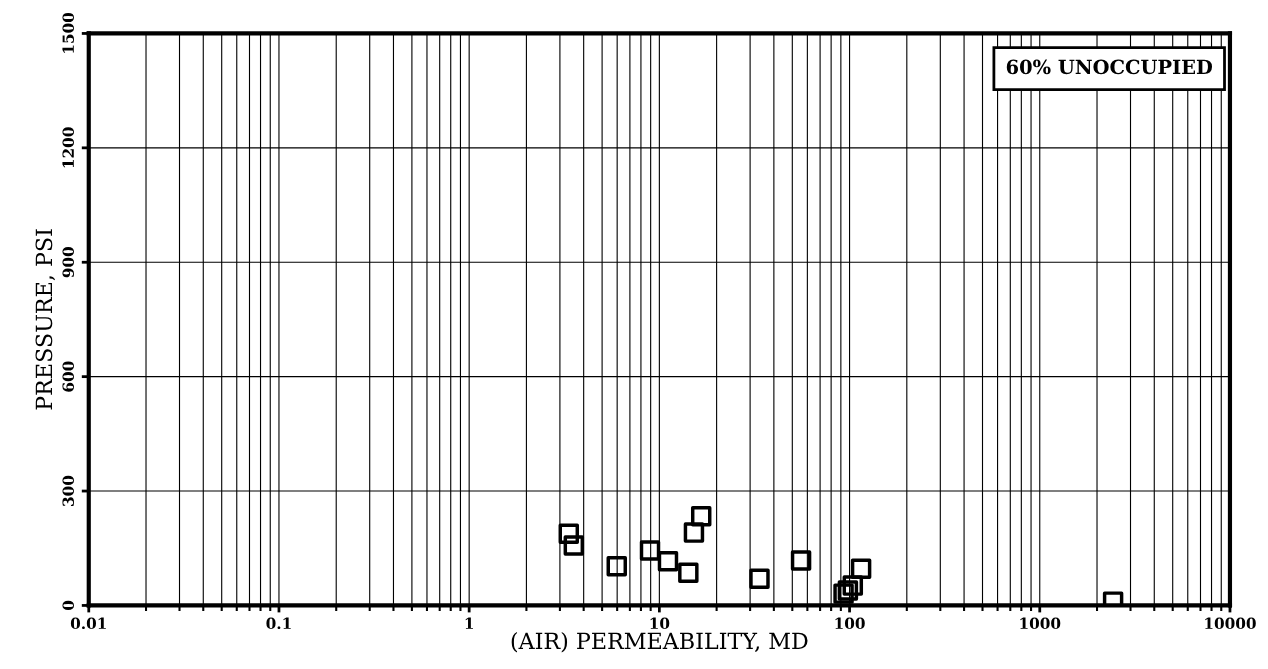 The height and width of the screenshot is (669, 1268). What do you see at coordinates (45, 319) in the screenshot?
I see `y-axis-title: PRESSURE, PSI` at bounding box center [45, 319].